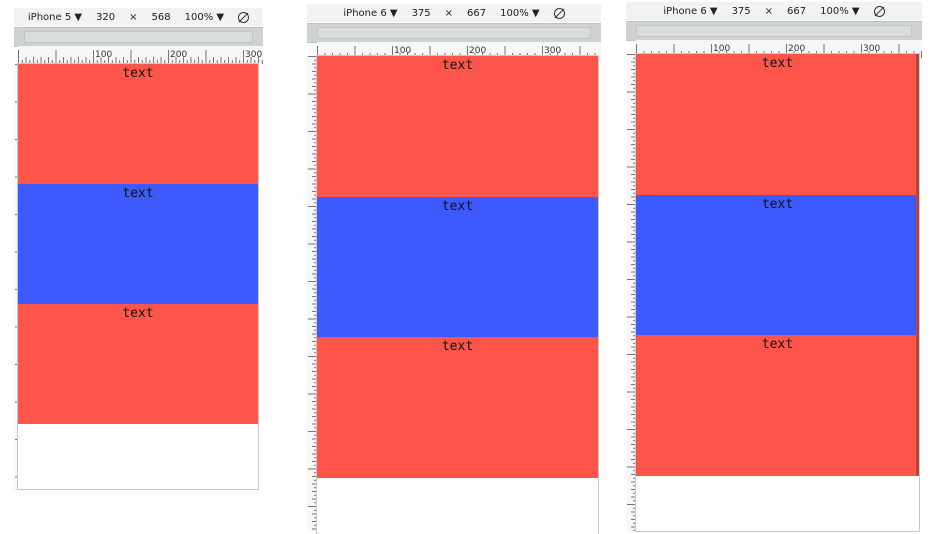 The width and height of the screenshot is (939, 534). Describe the element at coordinates (106, 17) in the screenshot. I see `width-field: 320` at that location.